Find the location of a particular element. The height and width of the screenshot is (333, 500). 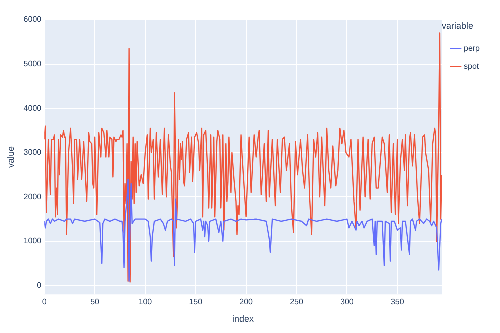

x-axis-title: index is located at coordinates (243, 319).